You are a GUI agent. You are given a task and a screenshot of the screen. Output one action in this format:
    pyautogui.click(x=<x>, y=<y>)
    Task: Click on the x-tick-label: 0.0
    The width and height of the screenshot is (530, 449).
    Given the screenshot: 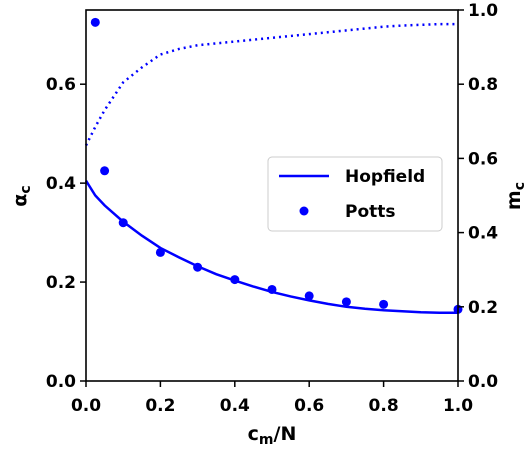 What is the action you would take?
    pyautogui.click(x=86, y=406)
    